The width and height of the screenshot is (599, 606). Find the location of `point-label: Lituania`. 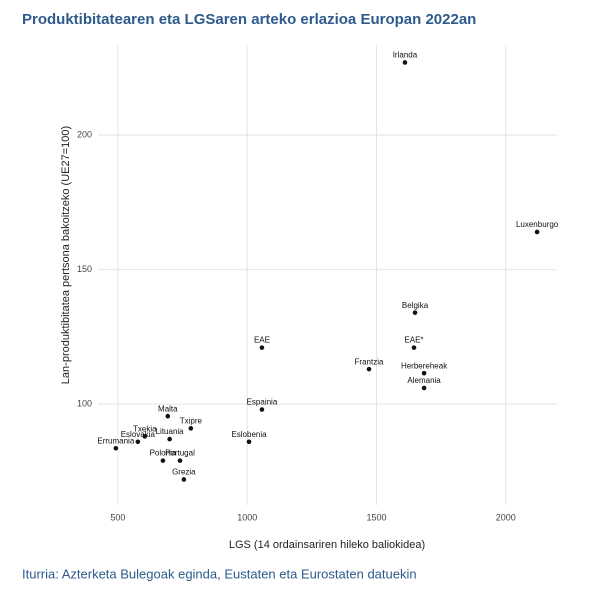

point-label: Lituania is located at coordinates (170, 431).